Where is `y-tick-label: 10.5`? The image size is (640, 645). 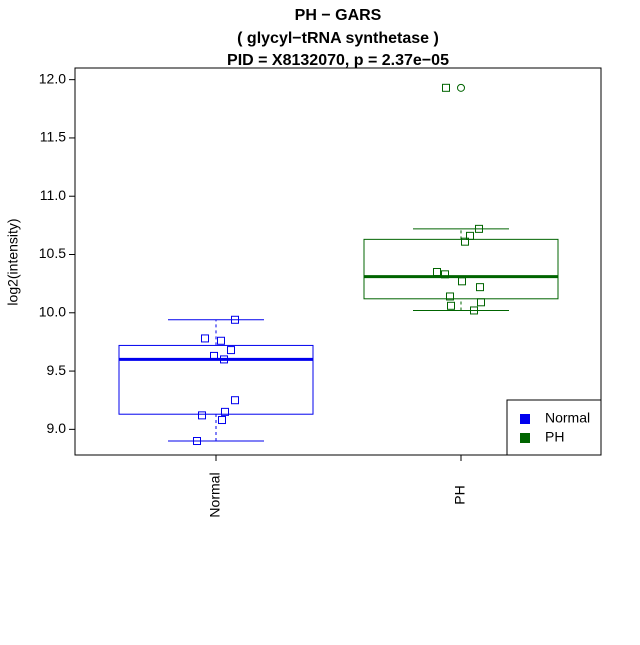 y-tick-label: 10.5 is located at coordinates (52, 253).